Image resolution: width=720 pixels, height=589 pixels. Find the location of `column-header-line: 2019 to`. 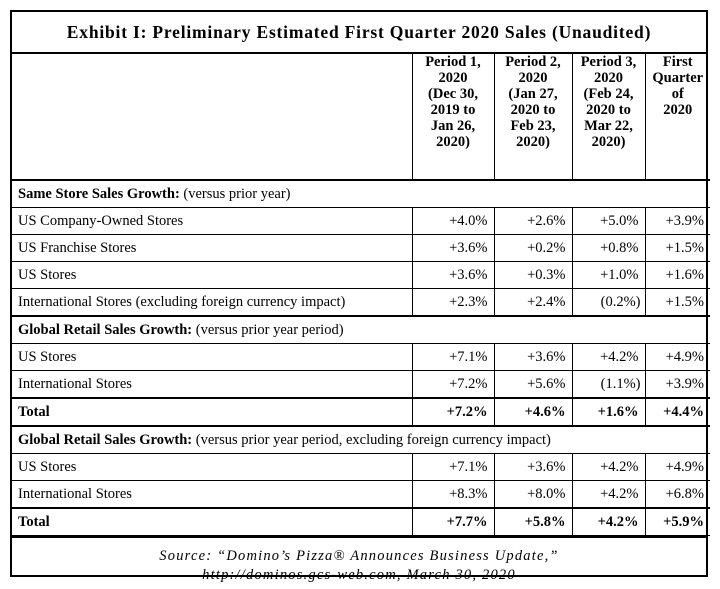

column-header-line: 2019 to is located at coordinates (453, 110).